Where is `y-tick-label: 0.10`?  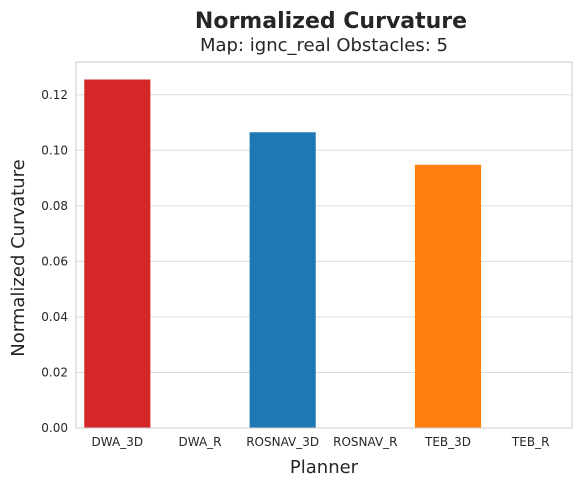 y-tick-label: 0.10 is located at coordinates (54, 150).